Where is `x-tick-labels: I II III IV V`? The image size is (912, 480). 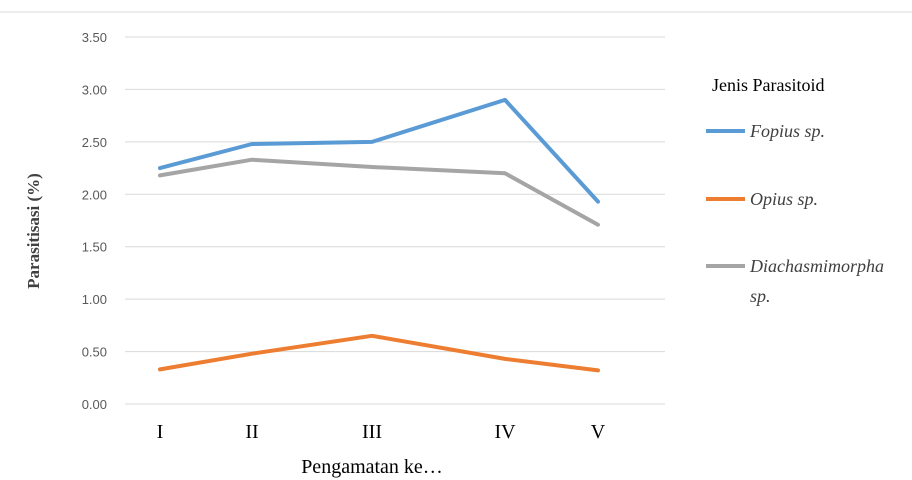
x-tick-labels: I II III IV V is located at coordinates (381, 432).